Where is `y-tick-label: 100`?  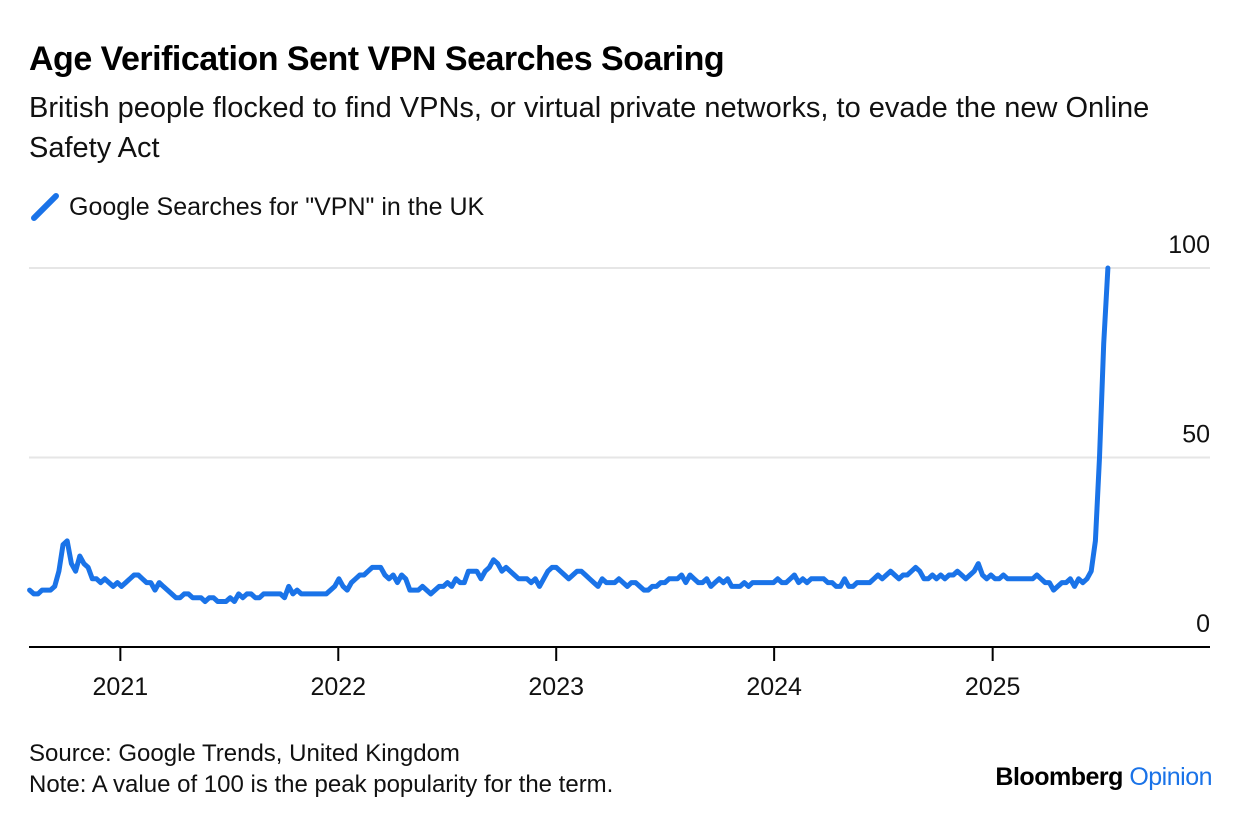 y-tick-label: 100 is located at coordinates (1189, 245).